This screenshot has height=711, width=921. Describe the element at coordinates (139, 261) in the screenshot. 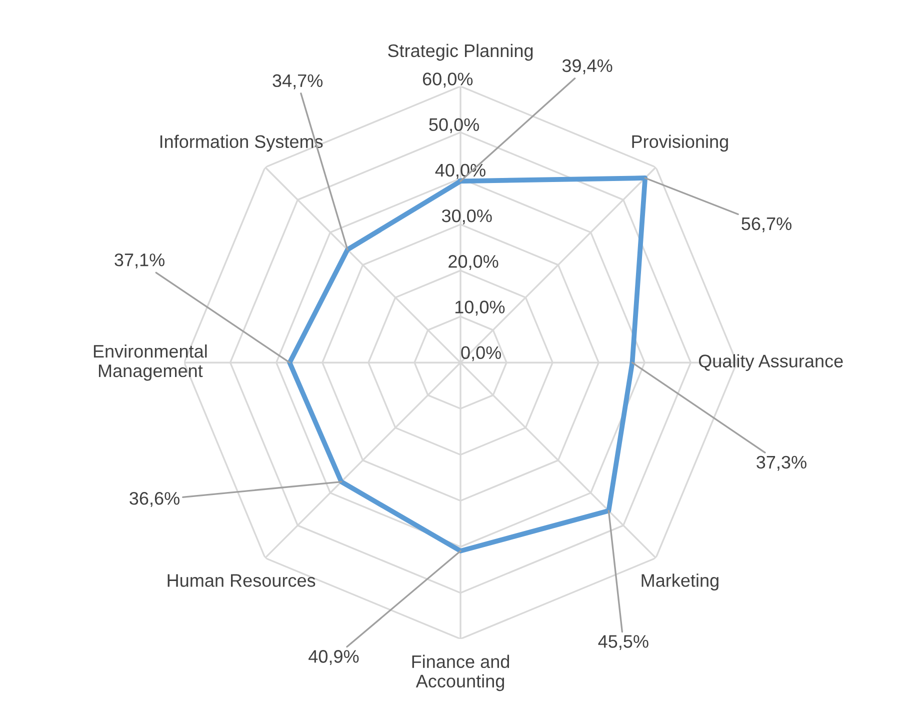

I see `data-label: 37,1%` at that location.